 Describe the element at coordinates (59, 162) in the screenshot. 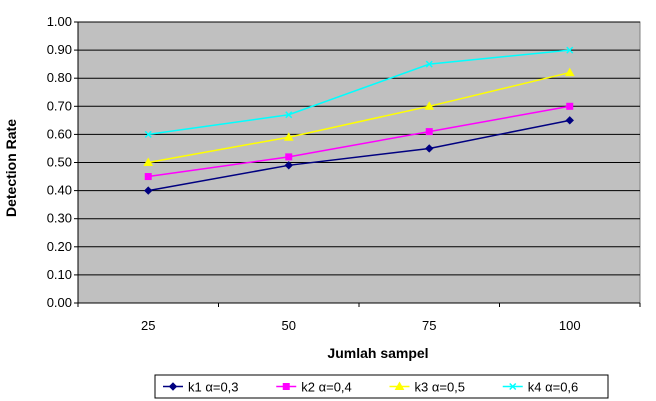

I see `y-tick-label: 0.50` at that location.